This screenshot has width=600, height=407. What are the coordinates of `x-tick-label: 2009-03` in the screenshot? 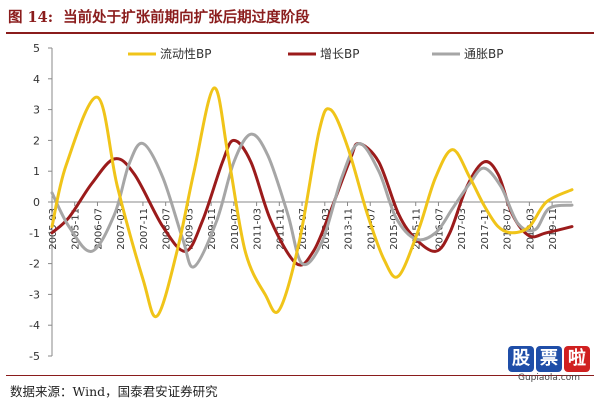 It's located at (189, 229).